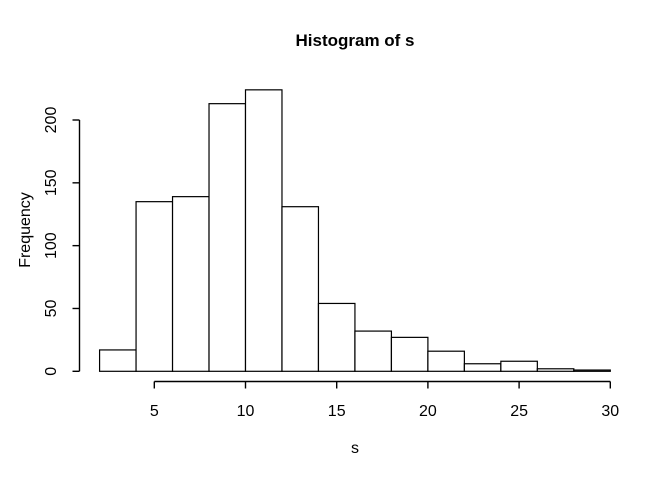 This screenshot has height=480, width=672. Describe the element at coordinates (355, 448) in the screenshot. I see `x-axis-label: s` at that location.